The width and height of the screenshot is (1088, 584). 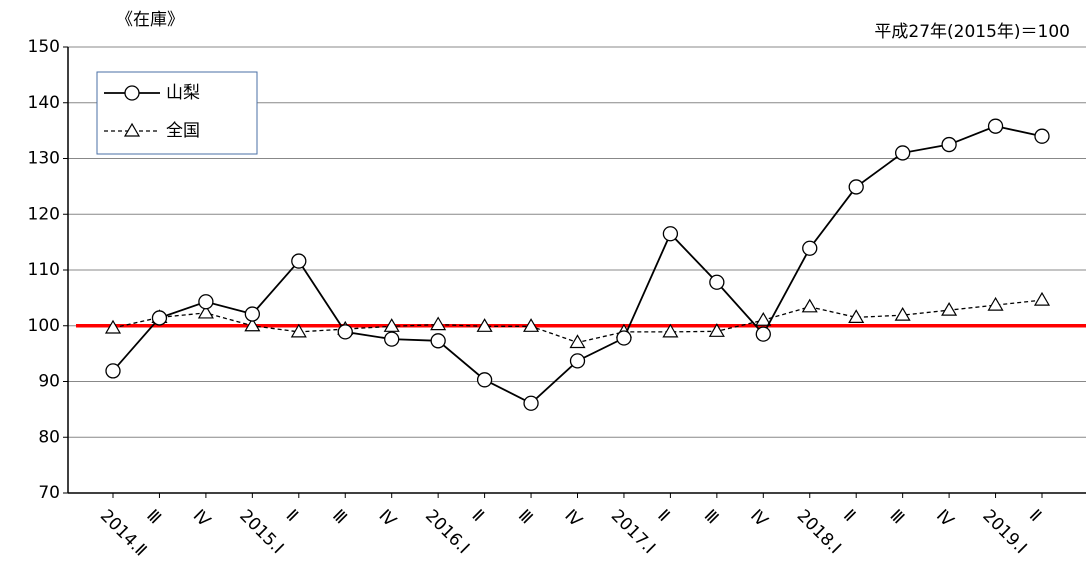 I want to click on x-tick-label: 2016.Ⅰ, so click(x=447, y=532).